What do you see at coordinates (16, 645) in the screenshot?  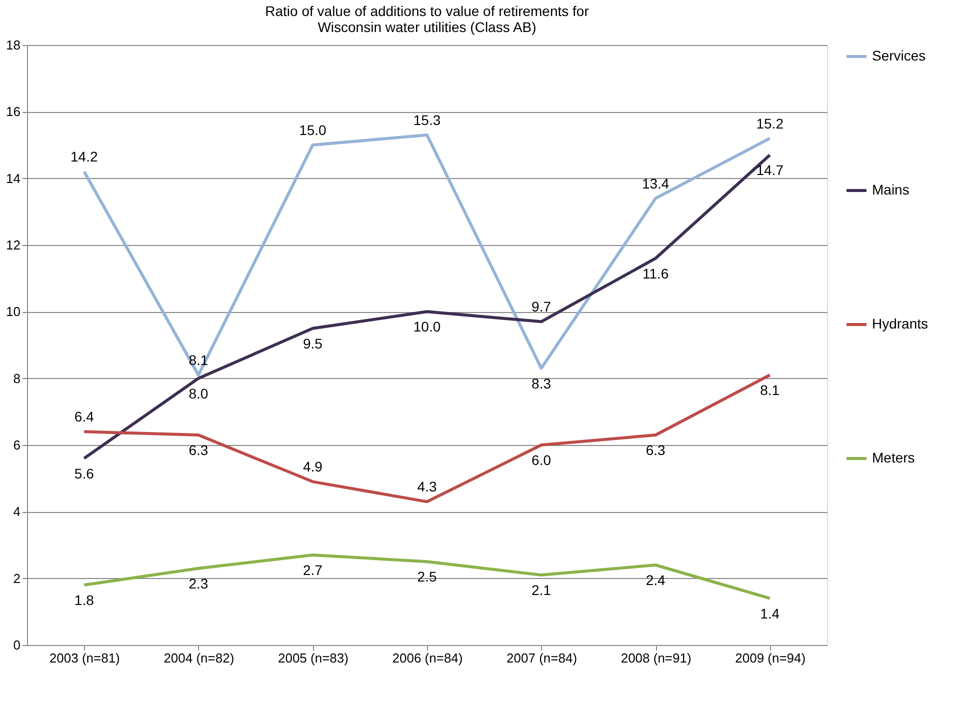 I see `y-tick-label: 0` at bounding box center [16, 645].